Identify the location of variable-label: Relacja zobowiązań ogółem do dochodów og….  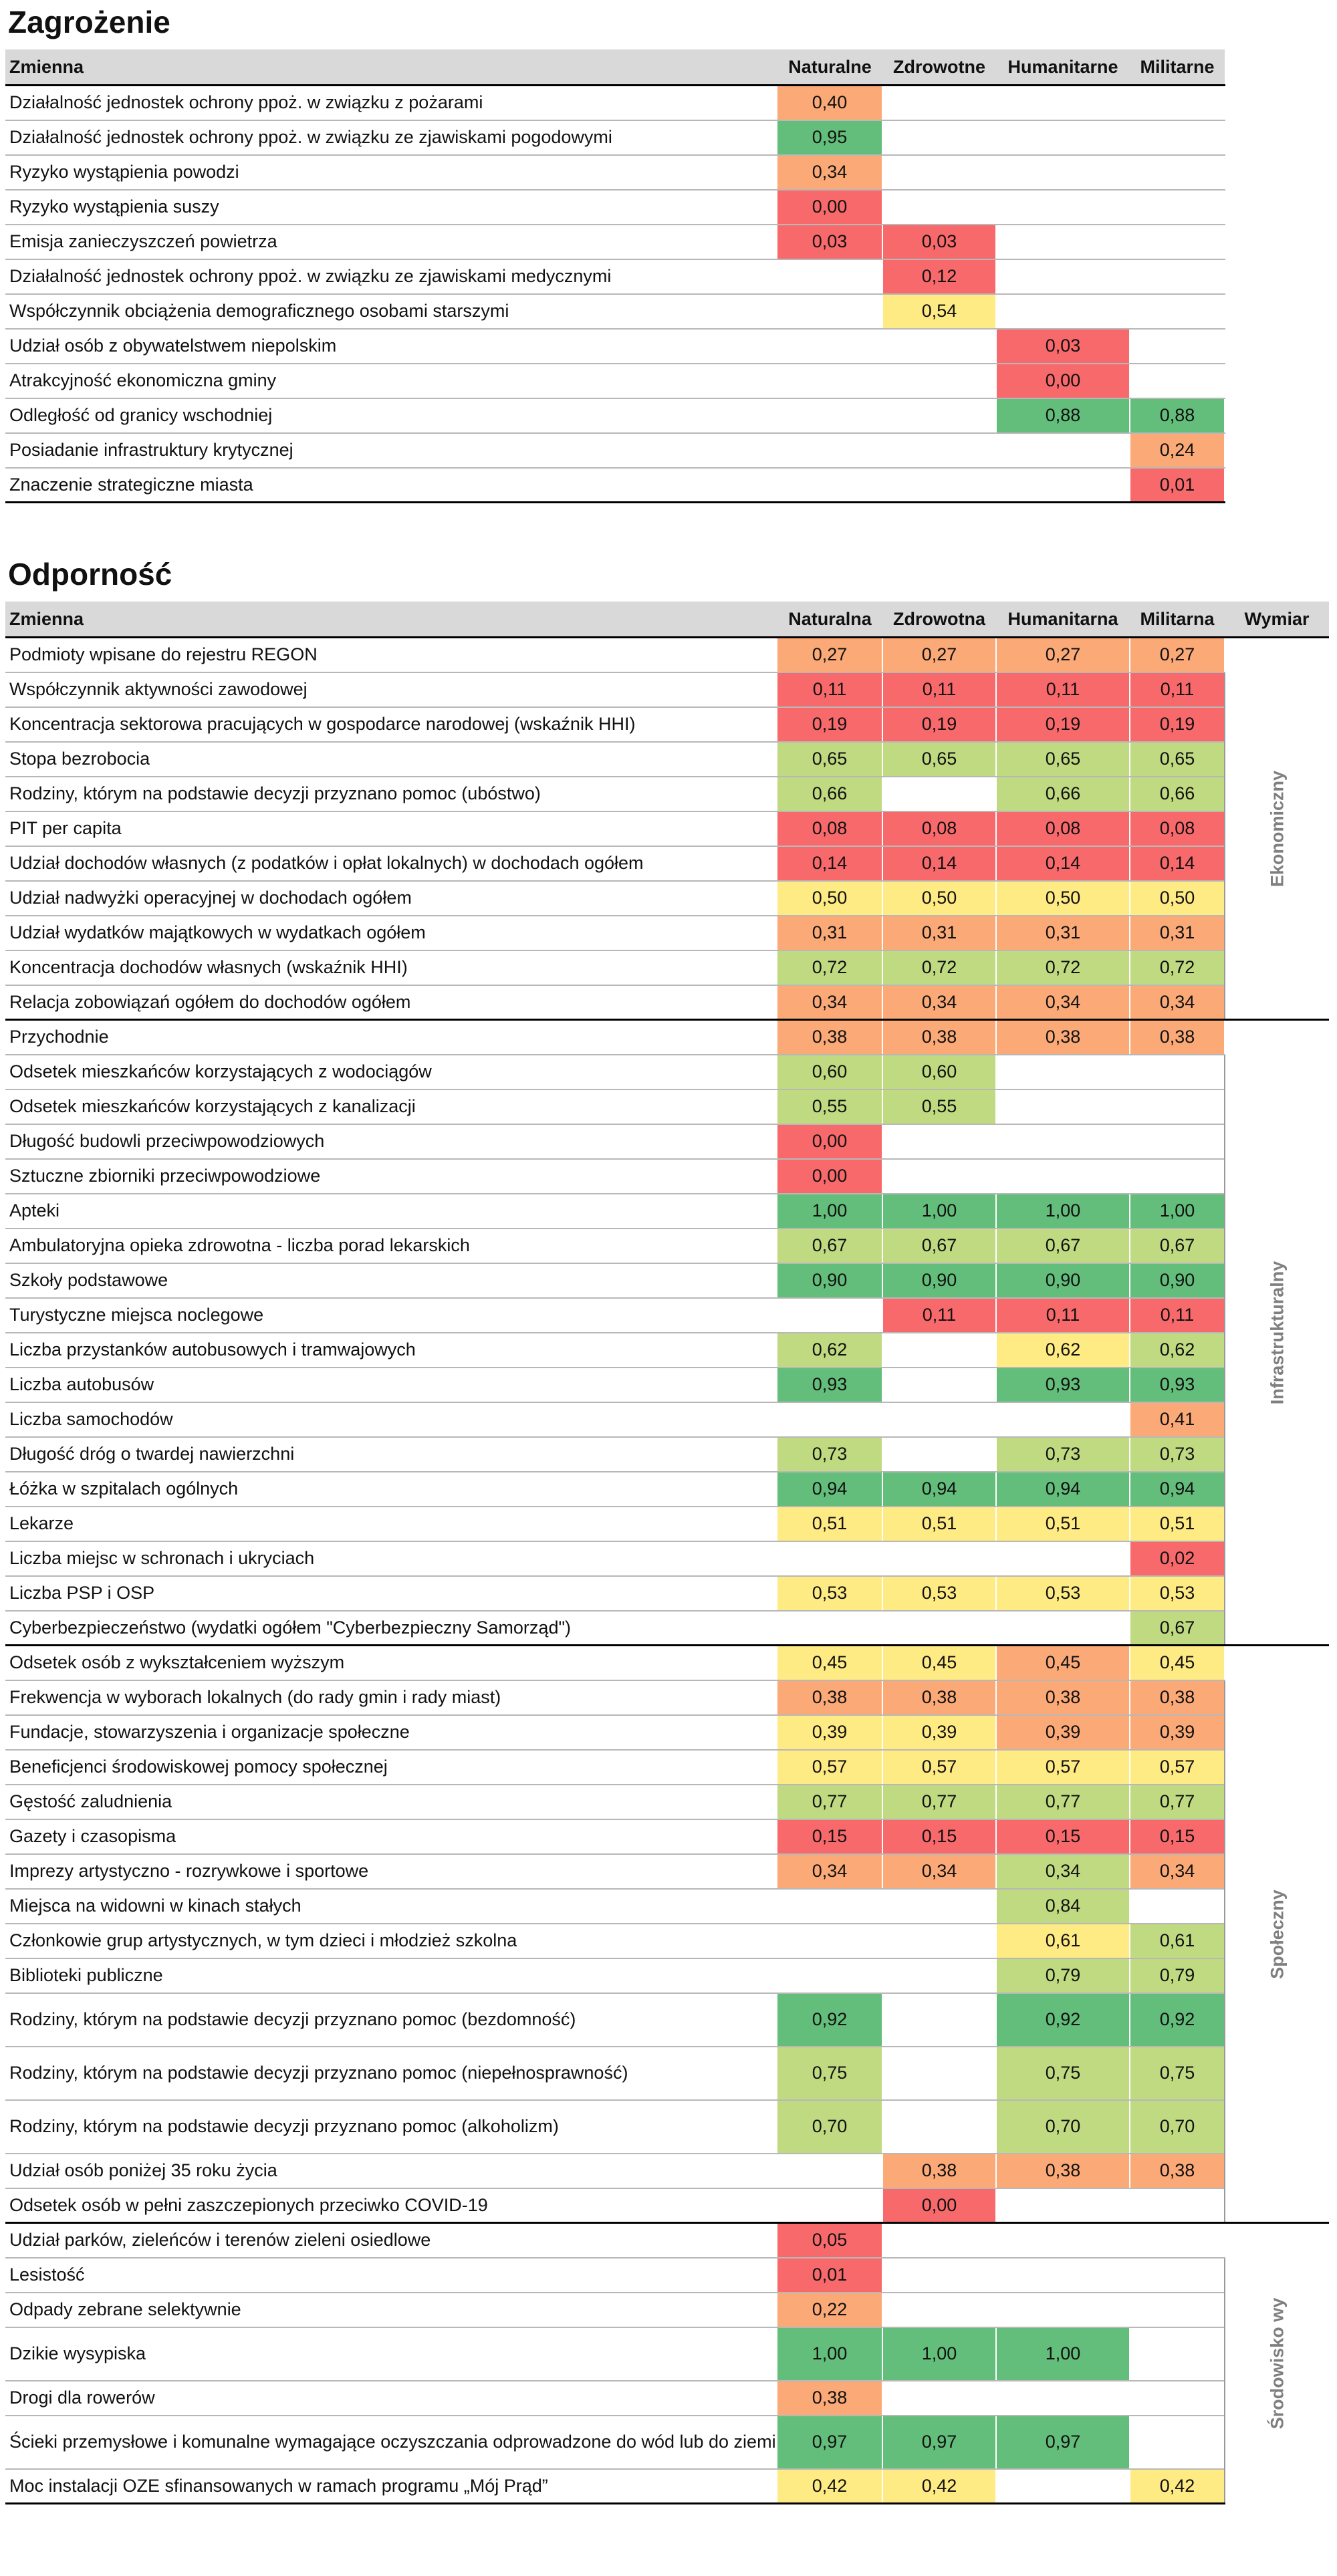
(391, 1003).